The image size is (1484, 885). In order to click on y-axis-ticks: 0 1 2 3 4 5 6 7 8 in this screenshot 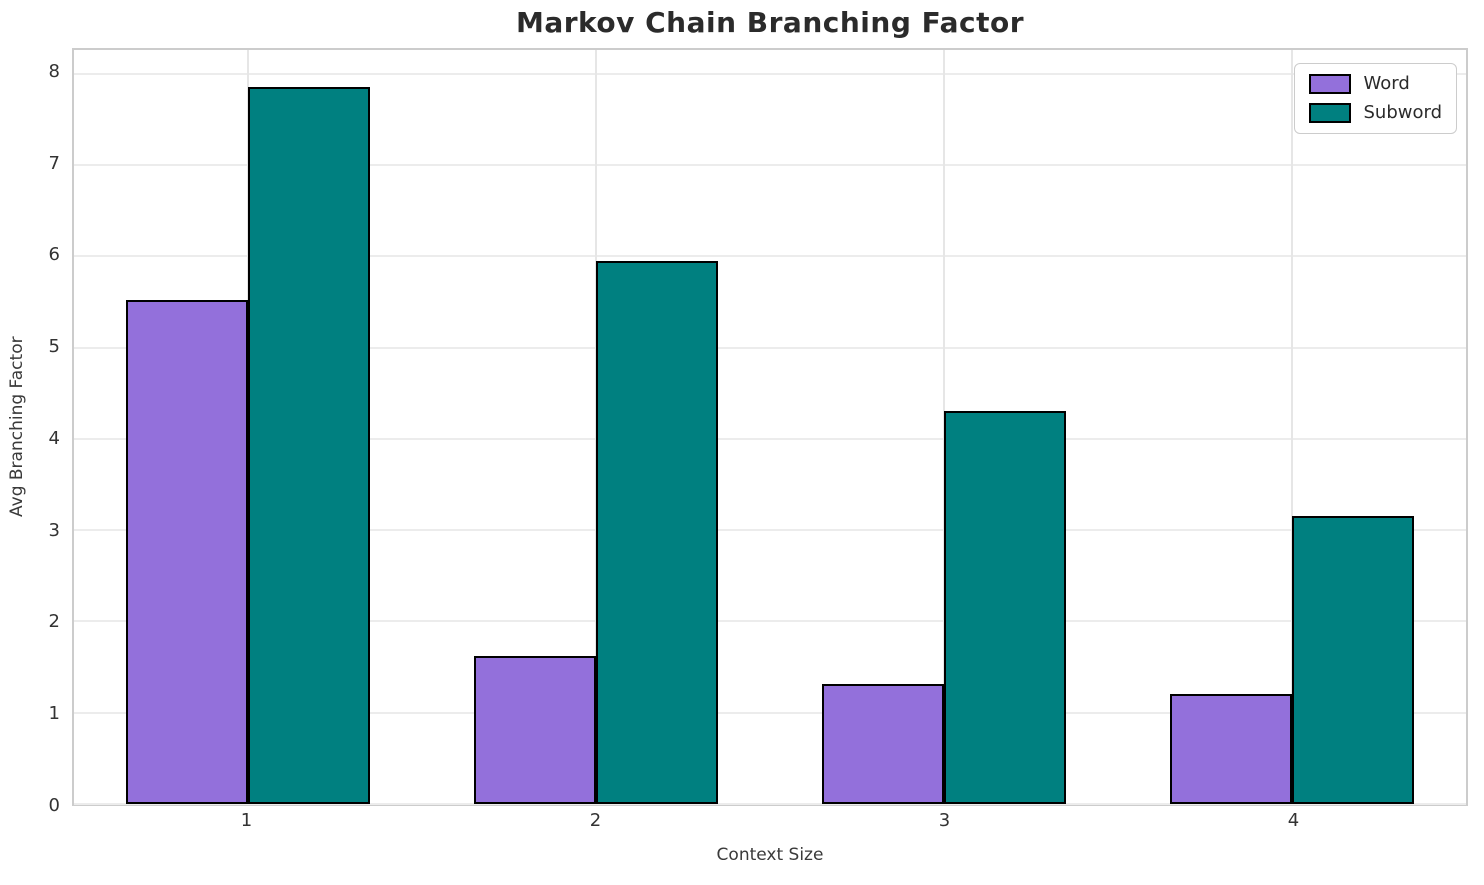, I will do `click(30, 432)`.